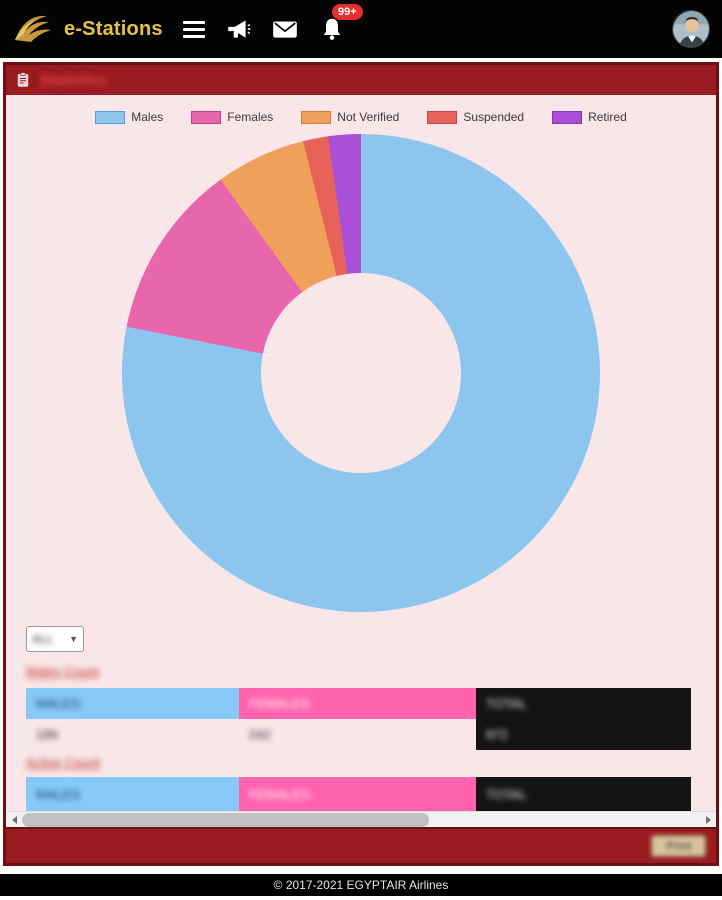 This screenshot has width=722, height=900. What do you see at coordinates (73, 639) in the screenshot?
I see `chevron-down-icon: ▼` at bounding box center [73, 639].